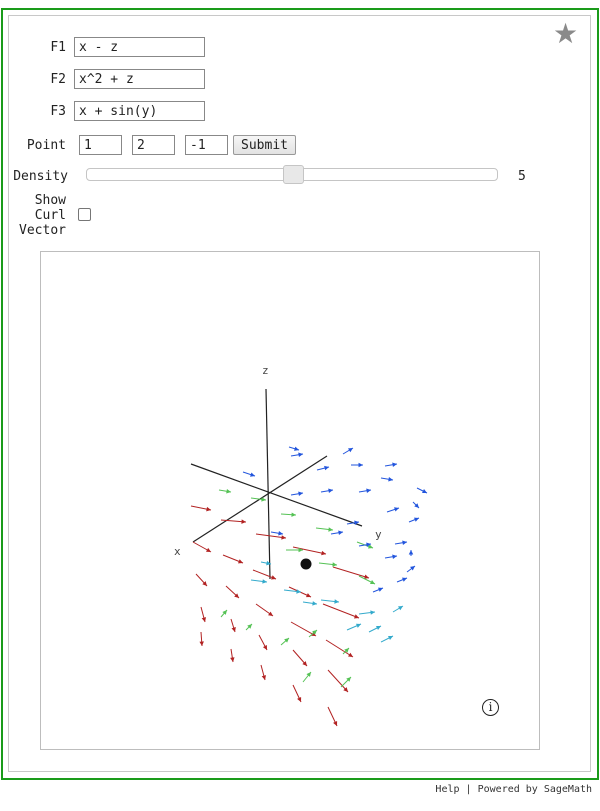 This screenshot has height=811, width=600. I want to click on show-curl-checkbox, so click(84, 214).